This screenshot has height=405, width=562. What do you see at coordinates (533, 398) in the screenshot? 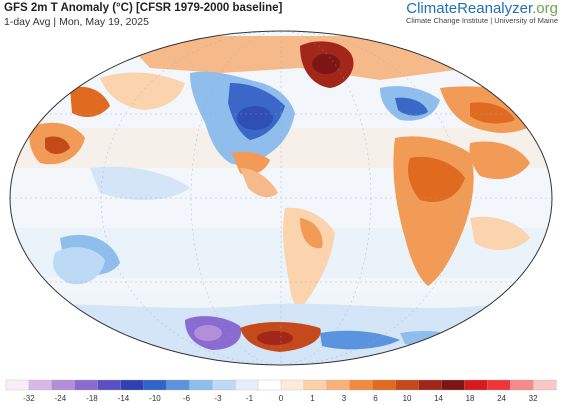
I see `legend-tick-label: 32` at bounding box center [533, 398].